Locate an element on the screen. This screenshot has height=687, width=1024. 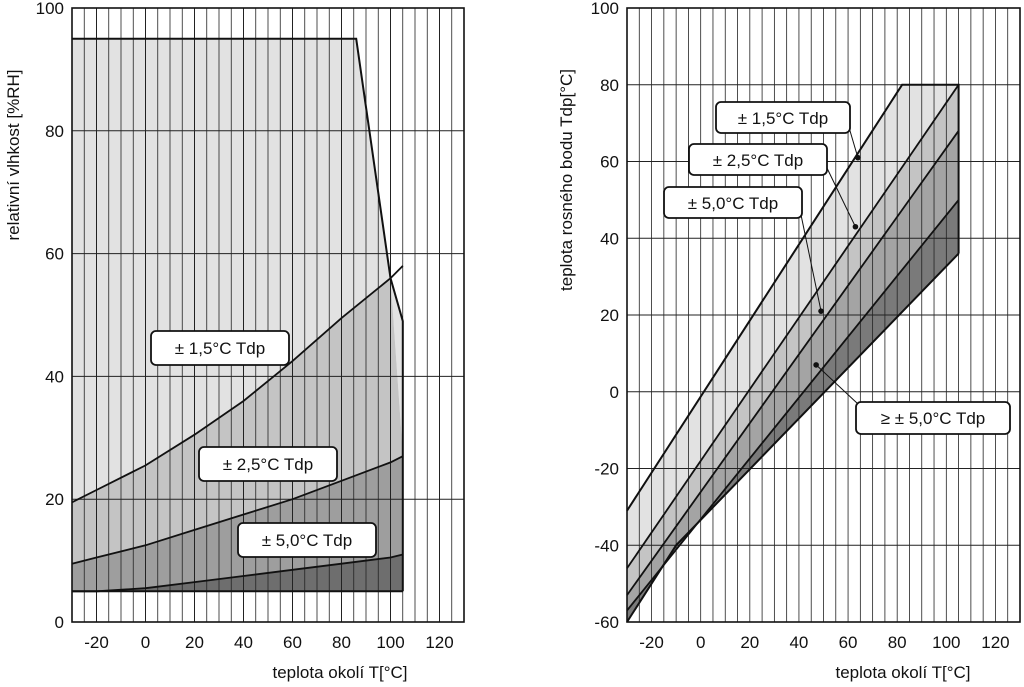
label-text: ≥ ± 5,0°C Tdp is located at coordinates (933, 418).